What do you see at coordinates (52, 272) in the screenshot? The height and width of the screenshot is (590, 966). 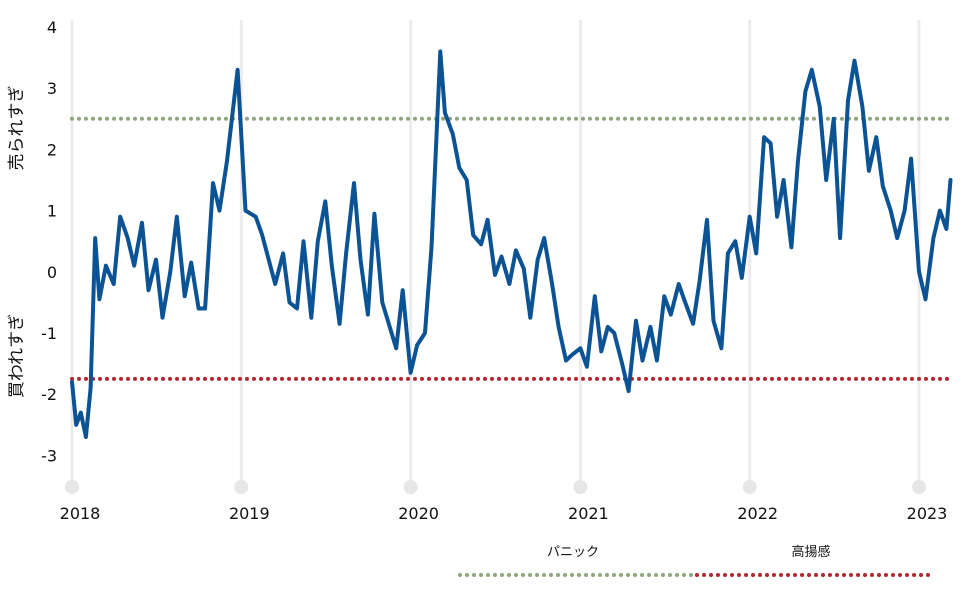 I see `y-tick-label: 0` at bounding box center [52, 272].